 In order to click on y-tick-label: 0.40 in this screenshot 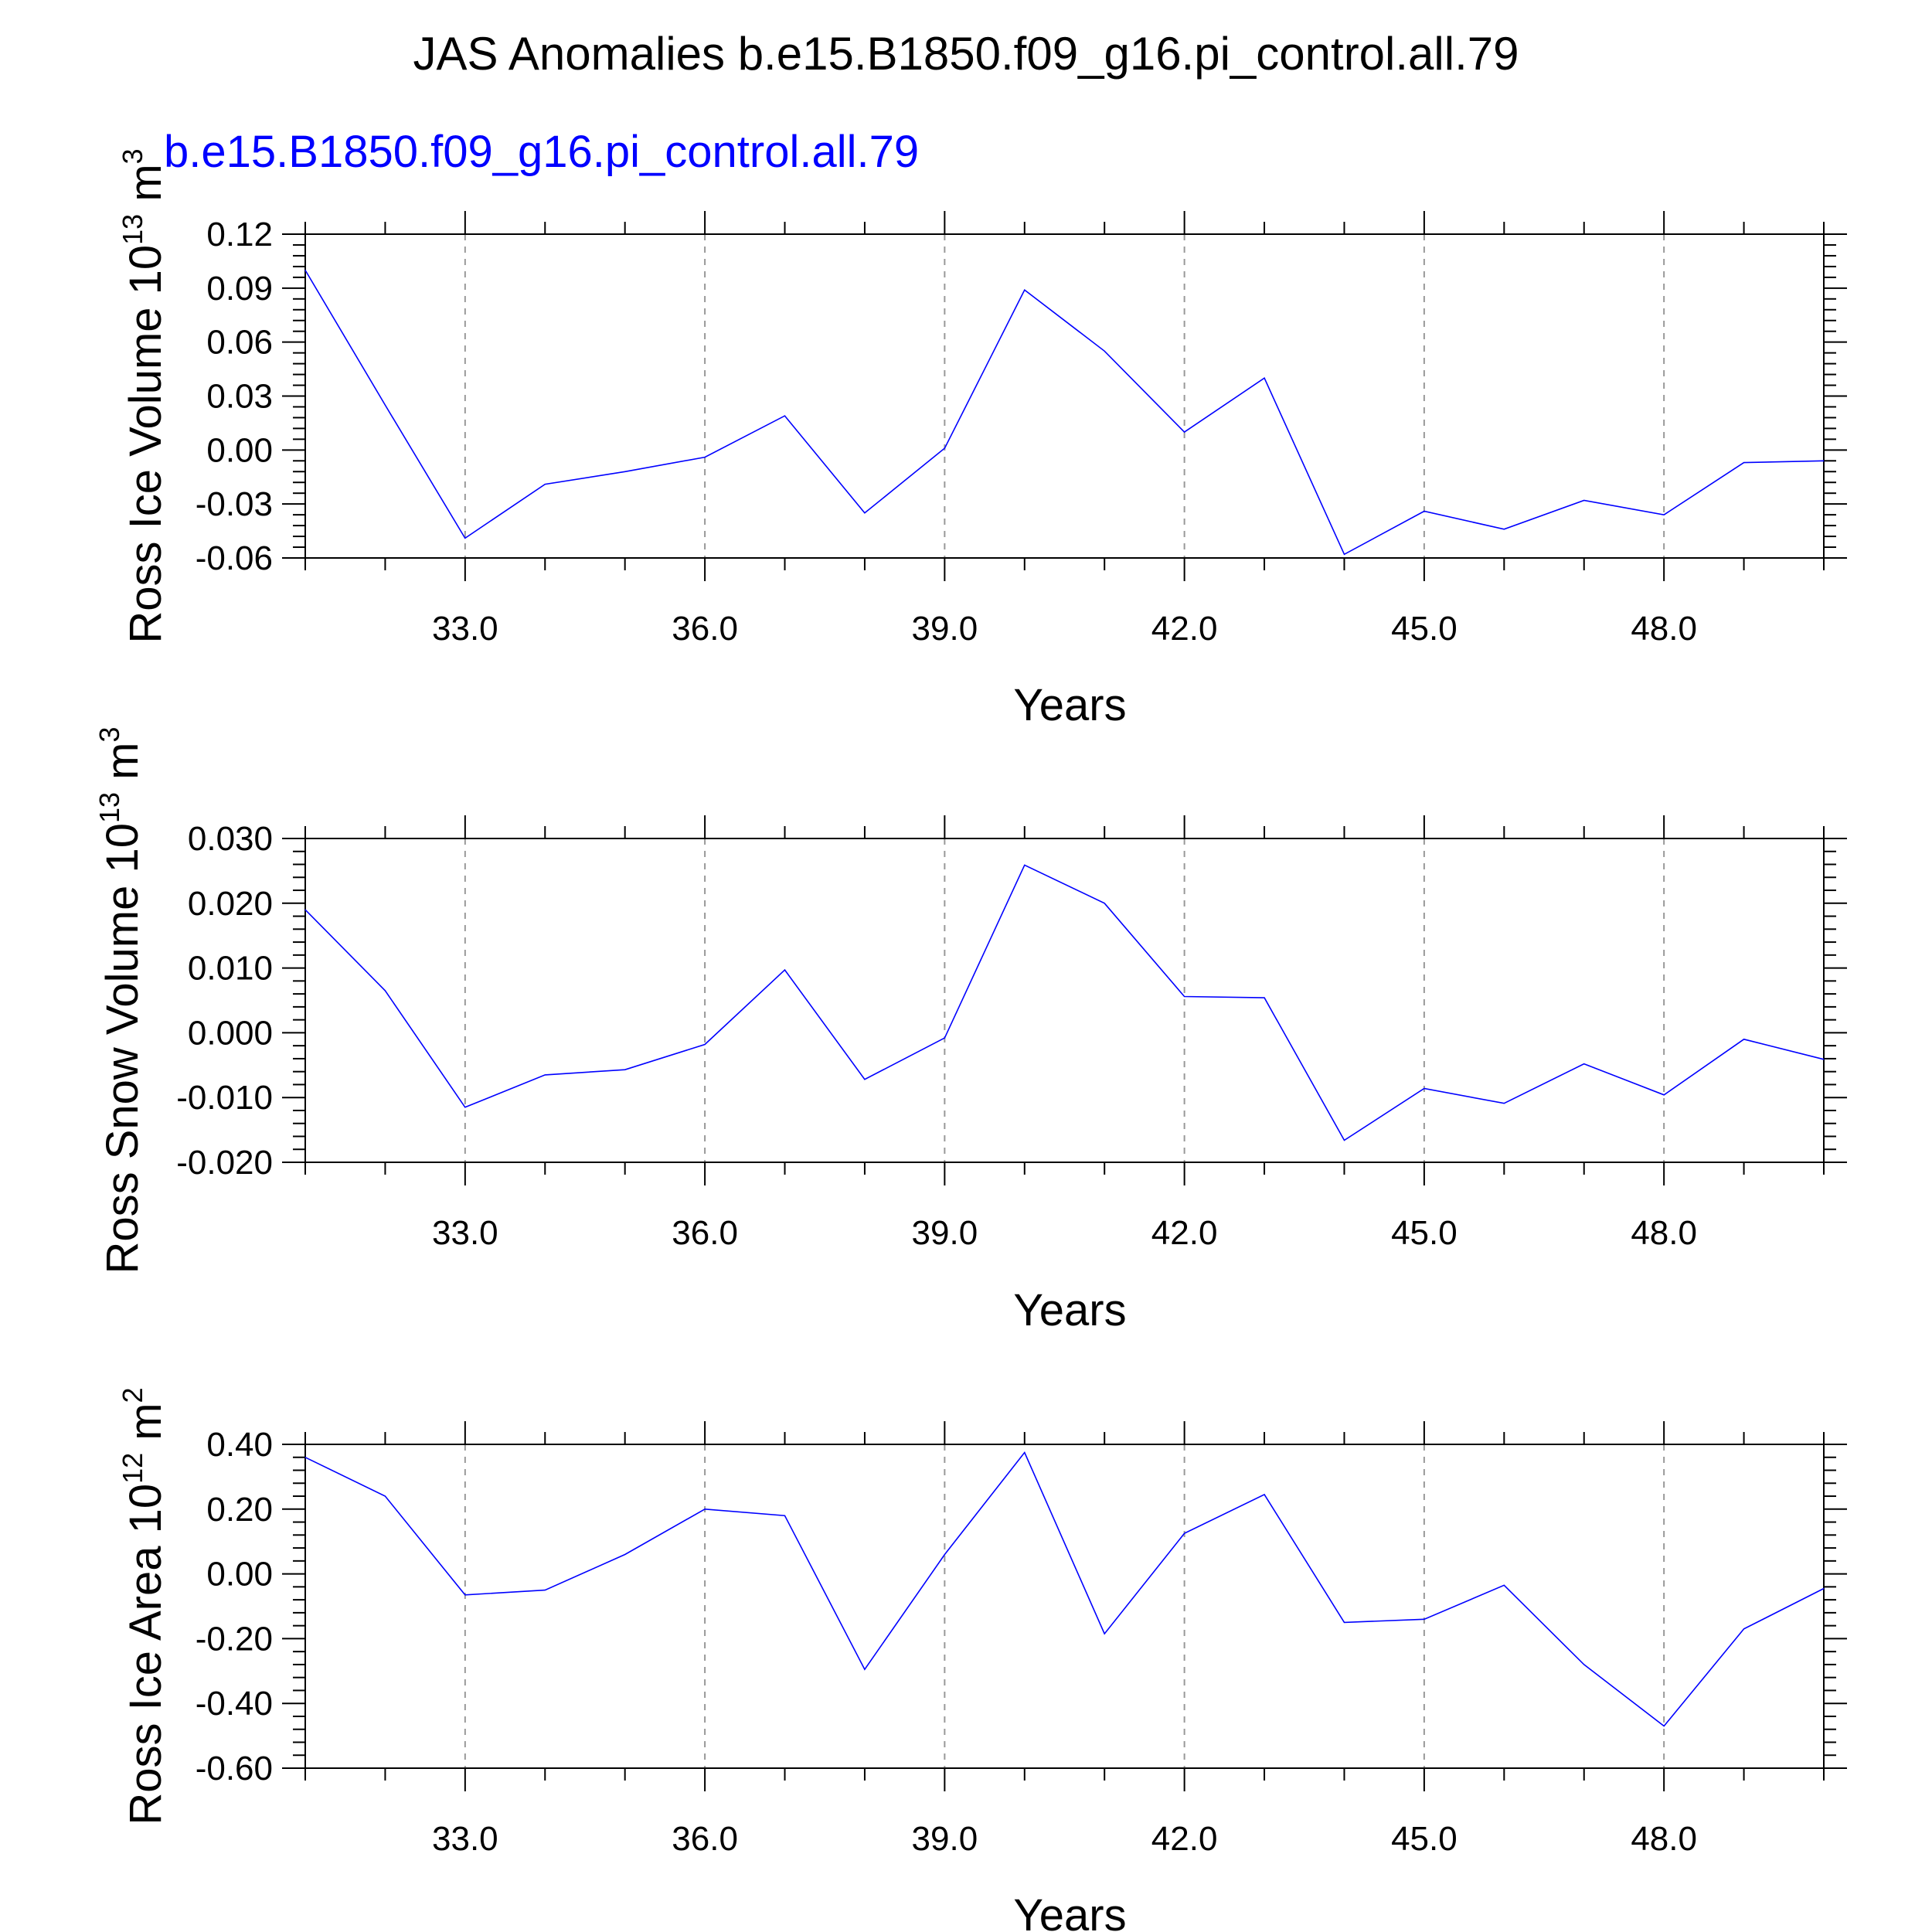, I will do `click(239, 1445)`.